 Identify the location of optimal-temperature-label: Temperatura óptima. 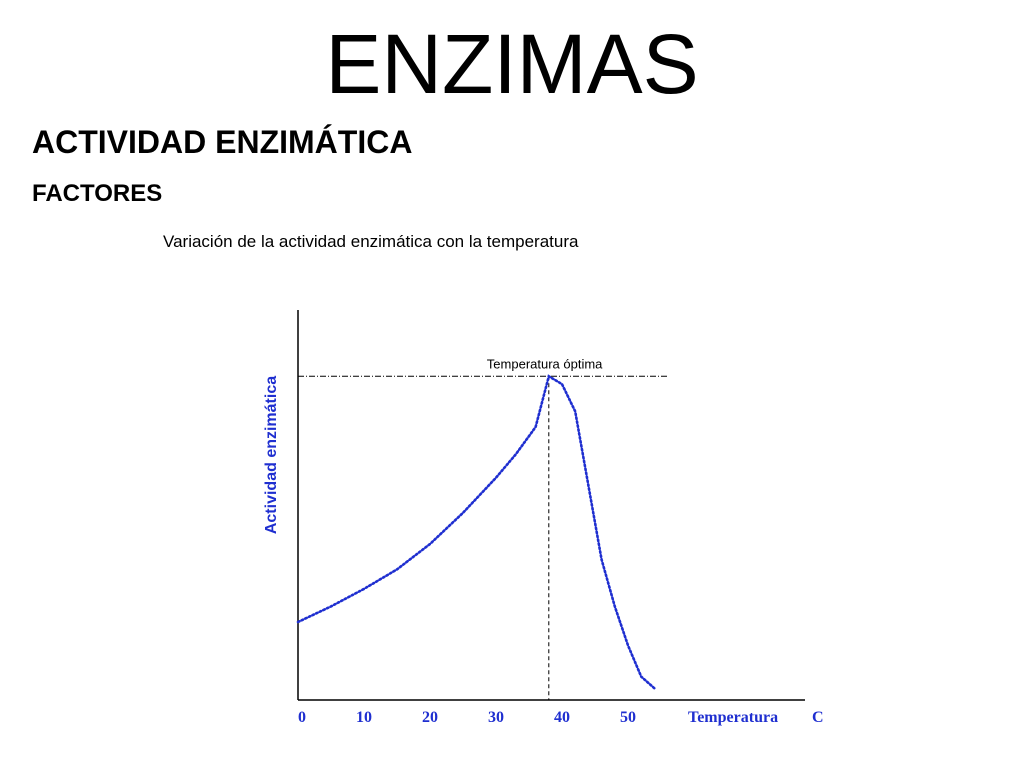
(545, 363).